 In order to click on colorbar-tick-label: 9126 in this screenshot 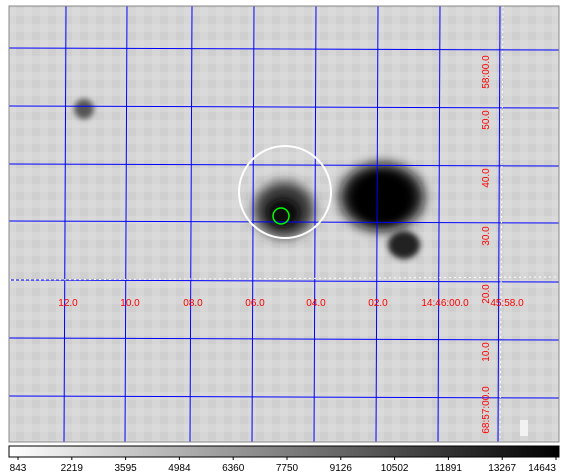, I will do `click(341, 468)`.